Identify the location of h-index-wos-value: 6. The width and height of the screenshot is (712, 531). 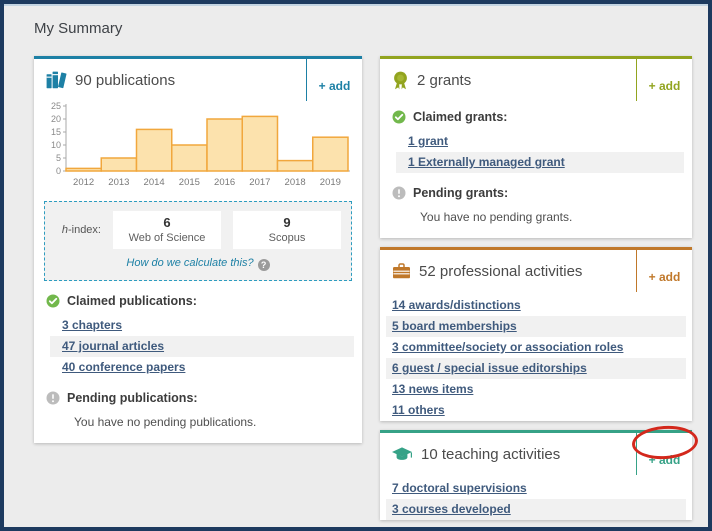
(167, 222).